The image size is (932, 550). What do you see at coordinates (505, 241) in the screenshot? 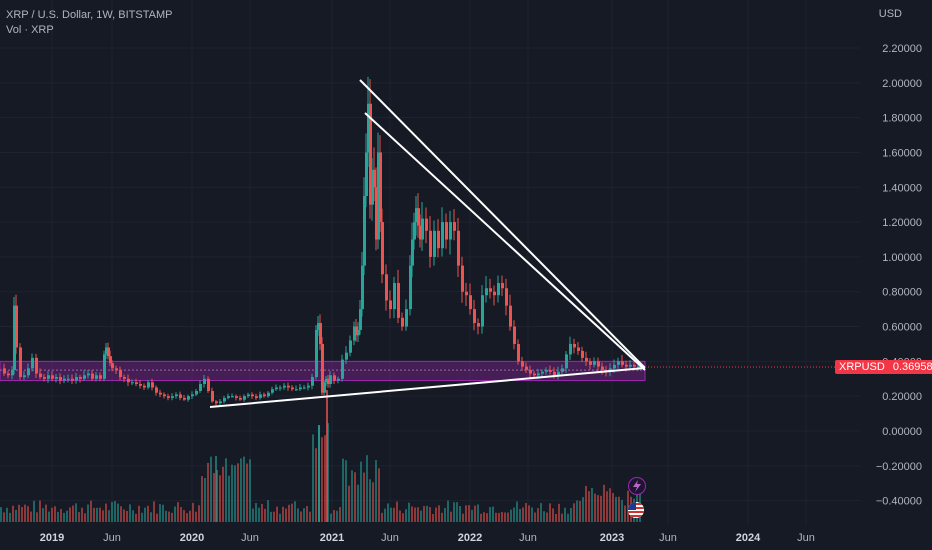
I see `trendline-upper-inner` at bounding box center [505, 241].